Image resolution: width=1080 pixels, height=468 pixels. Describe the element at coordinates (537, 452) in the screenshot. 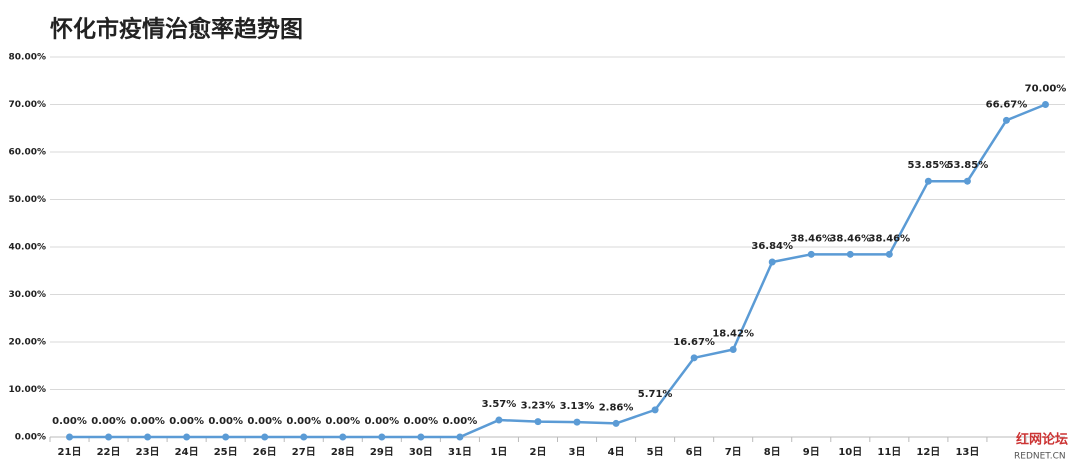

I see `x-tick-label: 2日` at that location.